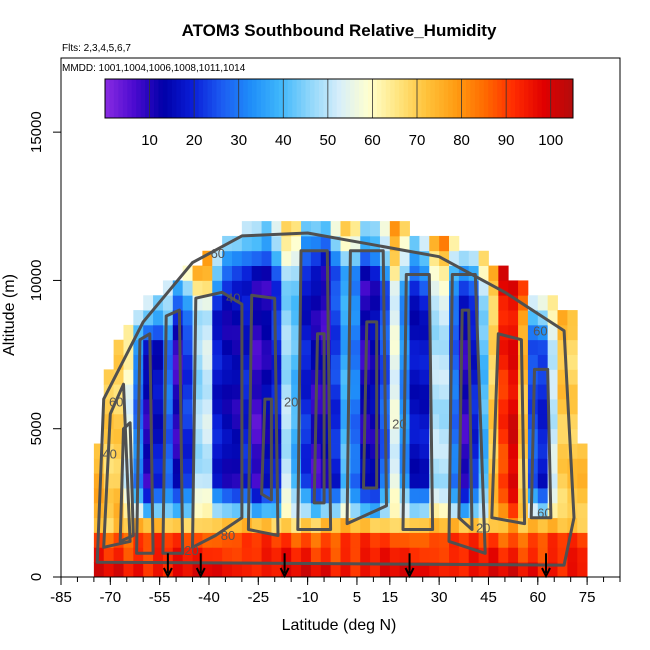 This screenshot has width=650, height=650. What do you see at coordinates (461, 140) in the screenshot?
I see `colorbar-tick-label: 80` at bounding box center [461, 140].